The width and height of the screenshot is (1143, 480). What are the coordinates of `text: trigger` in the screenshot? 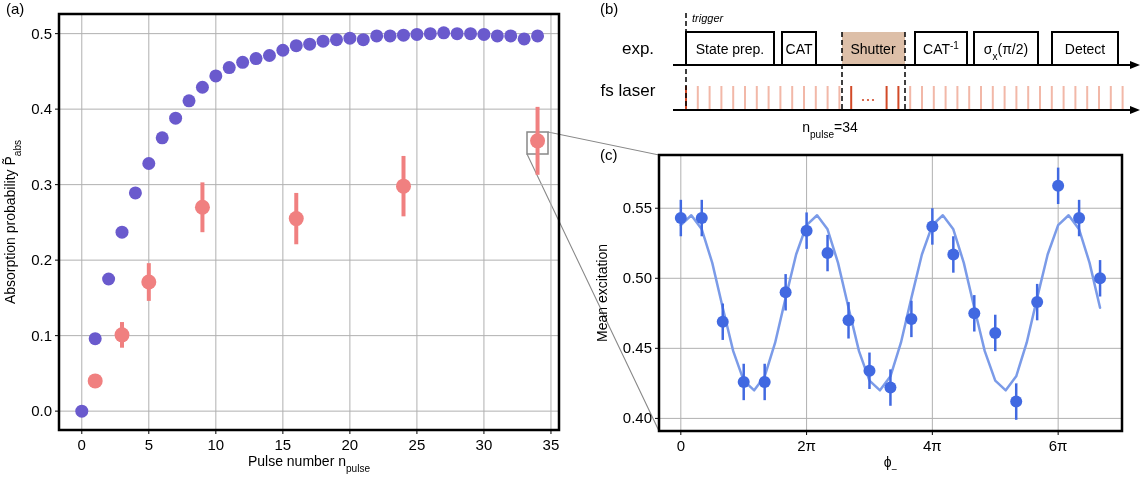 It's located at (708, 18).